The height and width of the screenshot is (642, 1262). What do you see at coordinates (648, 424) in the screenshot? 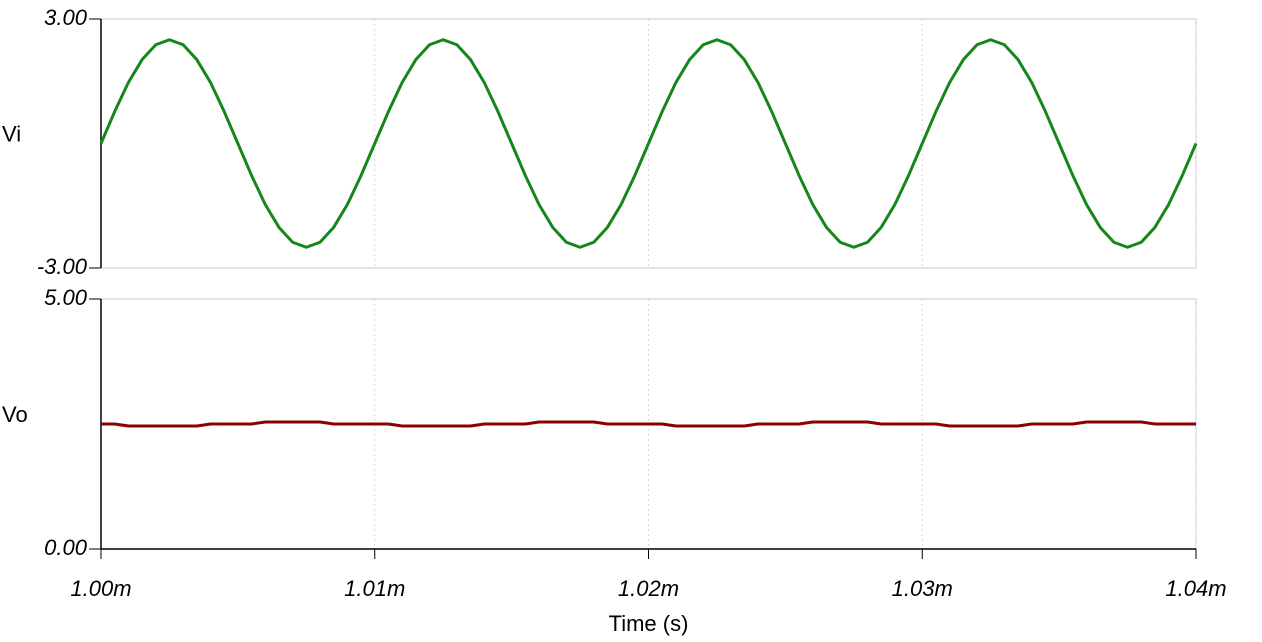
I see `series-line` at bounding box center [648, 424].